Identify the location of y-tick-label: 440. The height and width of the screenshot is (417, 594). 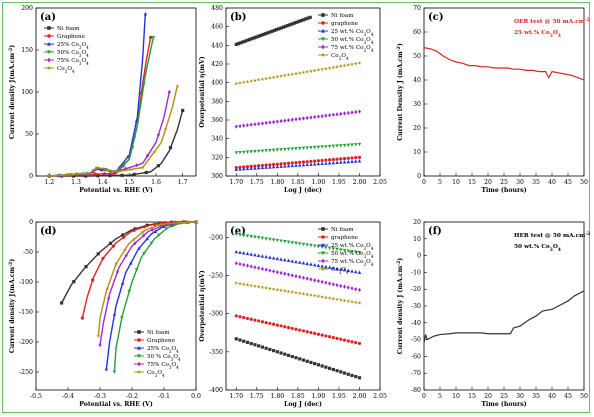
(217, 45).